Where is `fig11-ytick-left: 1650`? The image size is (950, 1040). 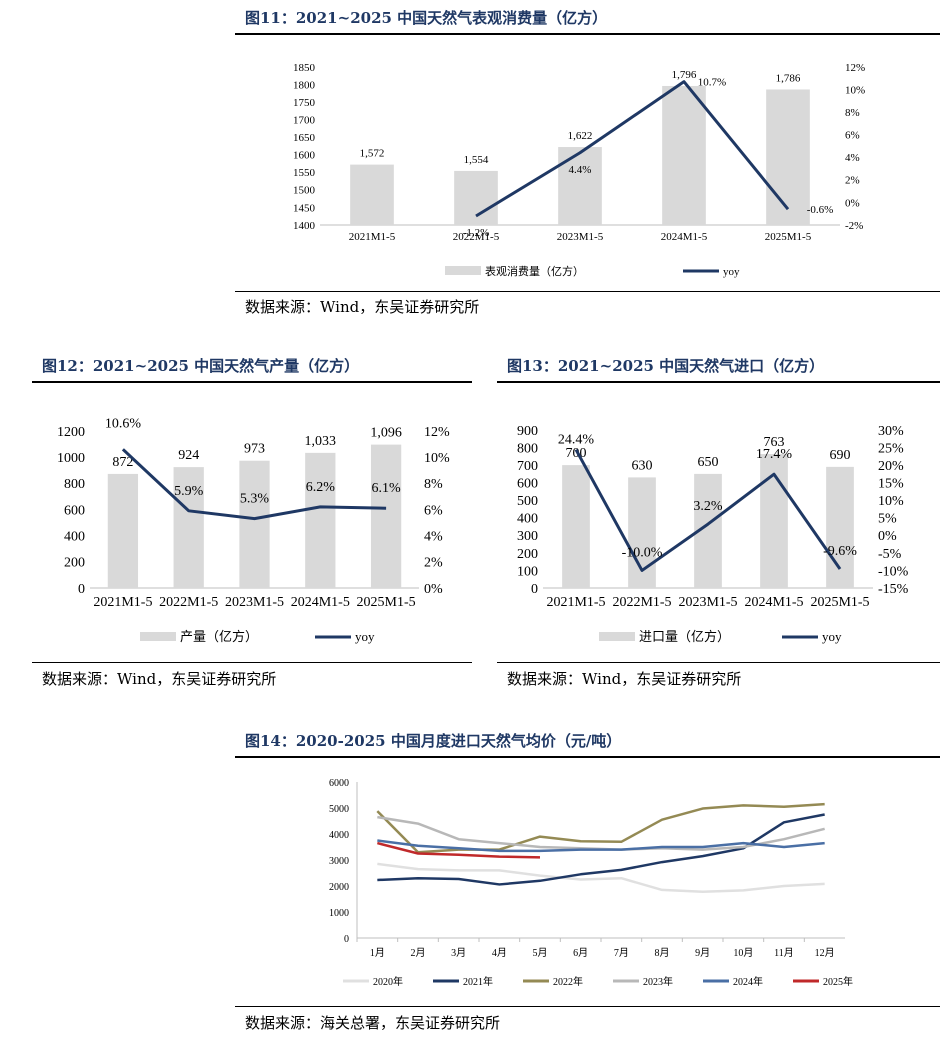
fig11-ytick-left: 1650 is located at coordinates (304, 138).